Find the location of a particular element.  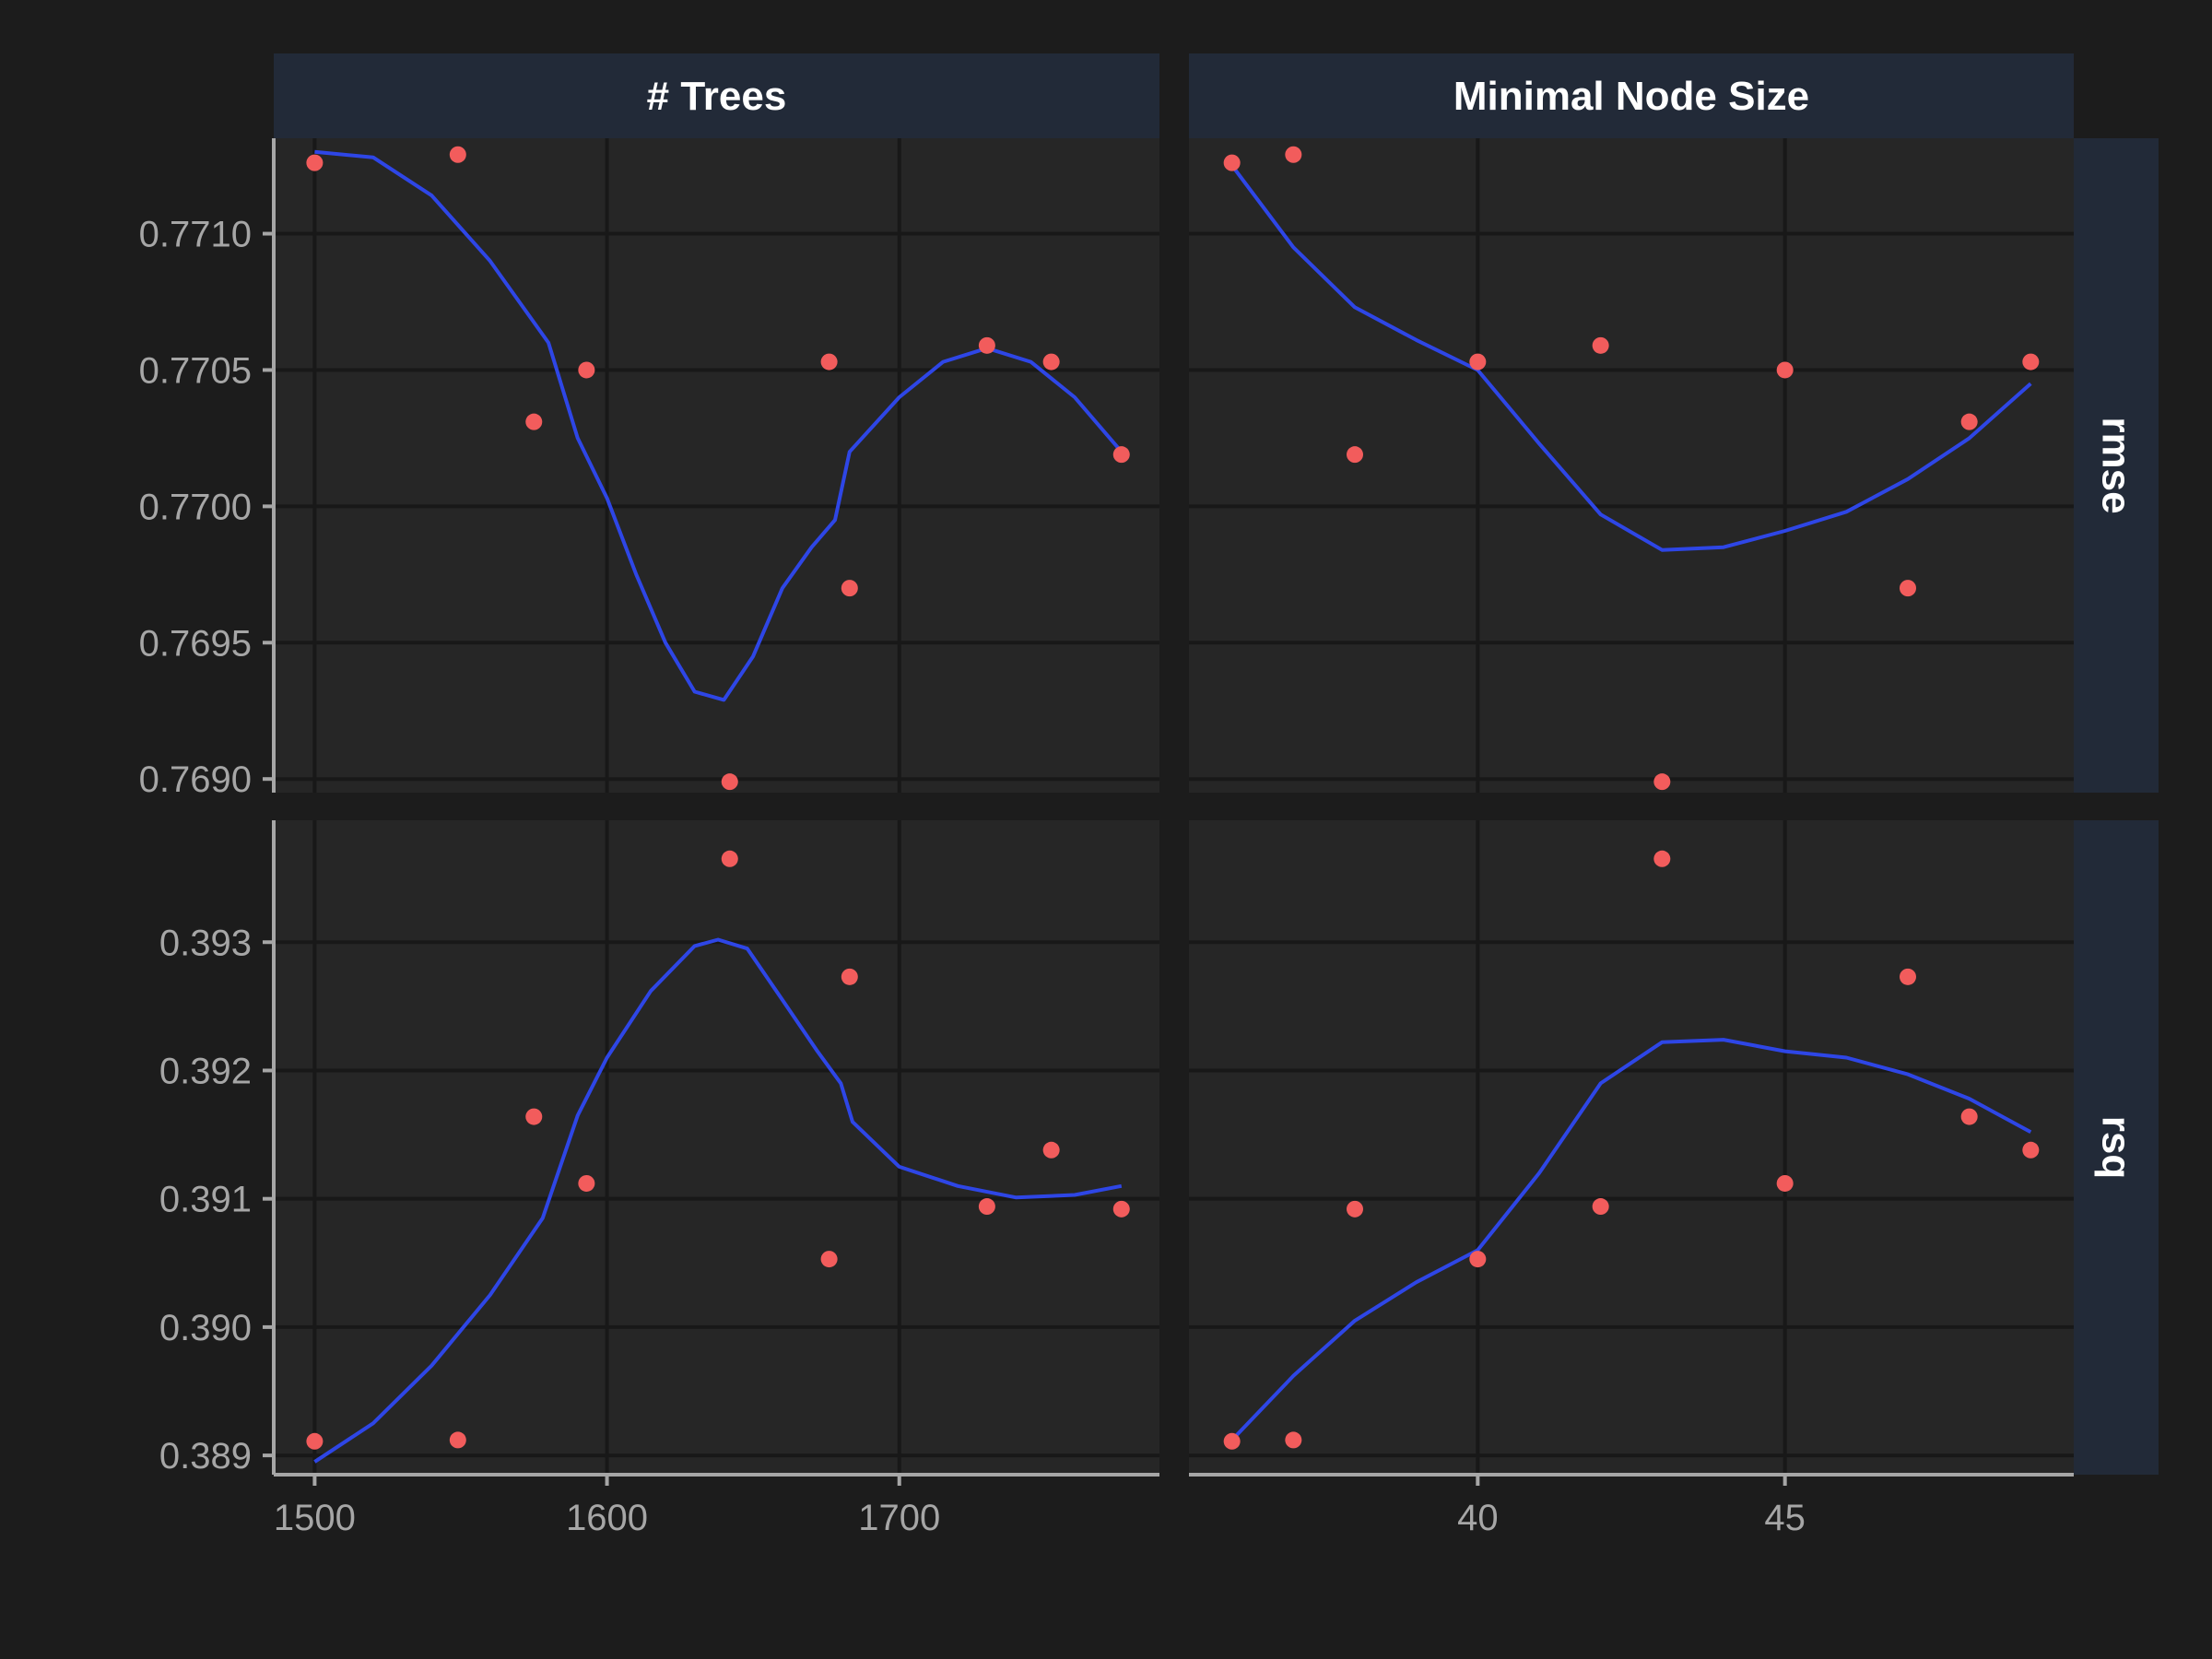

x-tick-label: 1600 is located at coordinates (607, 1518).